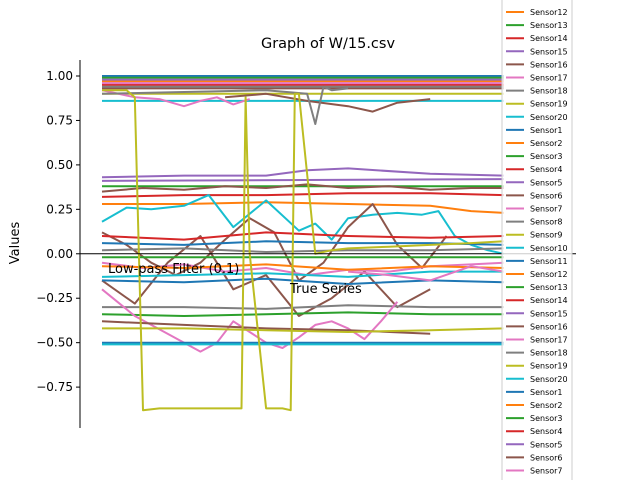 The image size is (640, 480). I want to click on legend-entry: Sensor9, so click(534, 235).